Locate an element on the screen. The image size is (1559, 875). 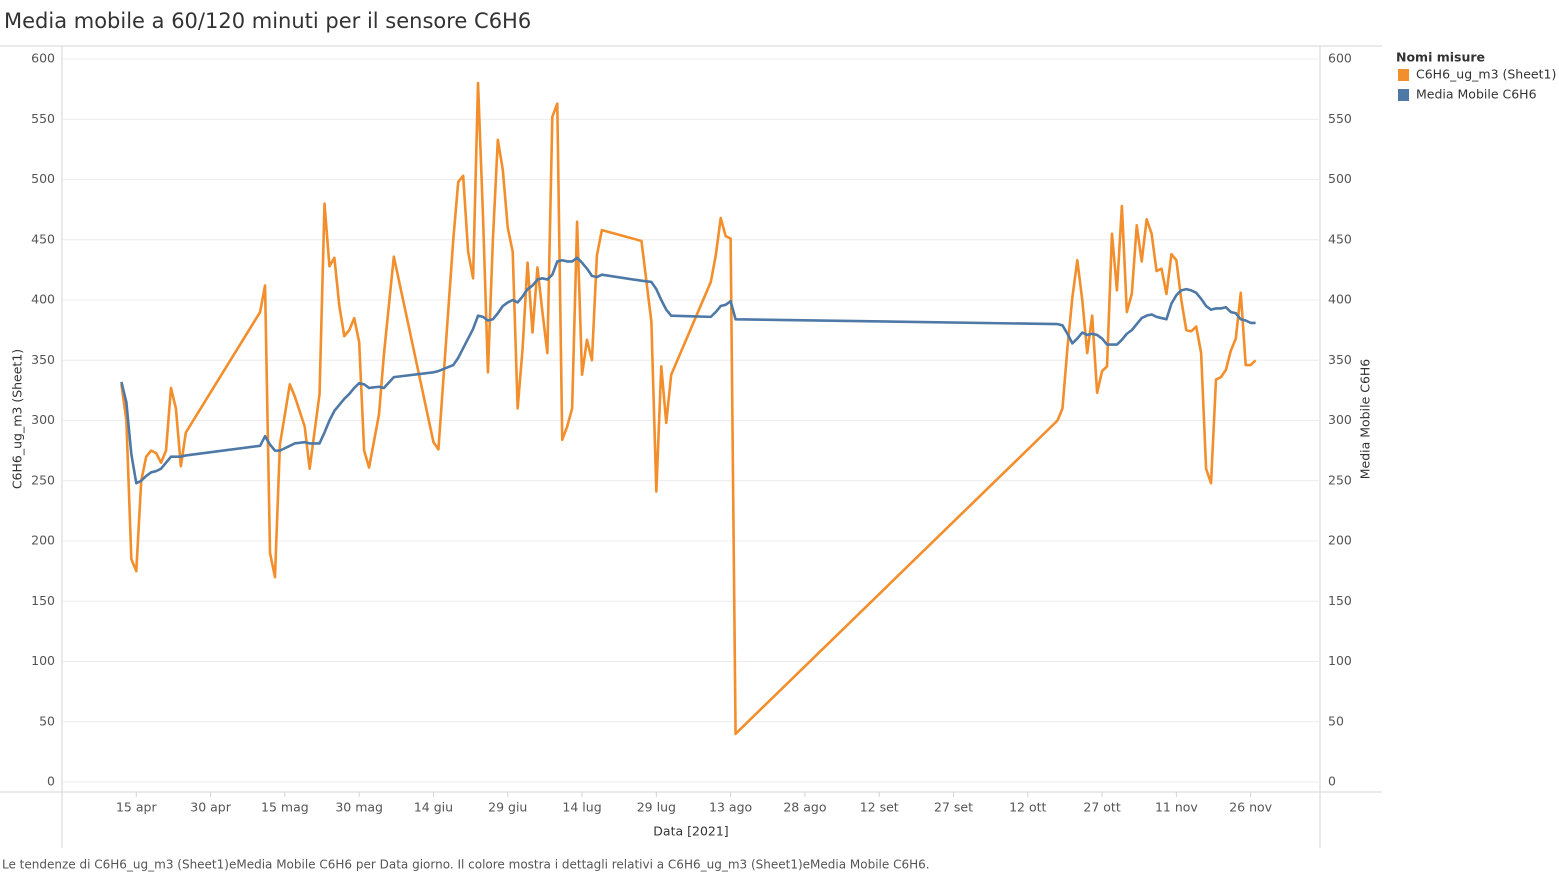
y-tick-label: 400 is located at coordinates (43, 299).